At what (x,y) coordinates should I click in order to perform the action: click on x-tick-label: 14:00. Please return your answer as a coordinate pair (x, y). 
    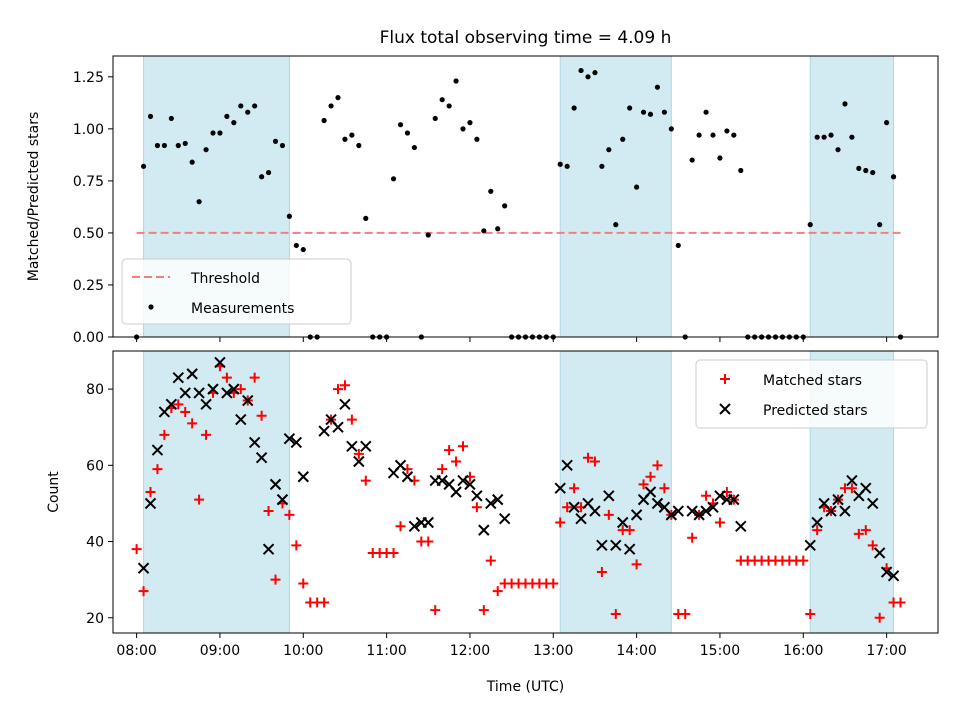
    Looking at the image, I should click on (636, 651).